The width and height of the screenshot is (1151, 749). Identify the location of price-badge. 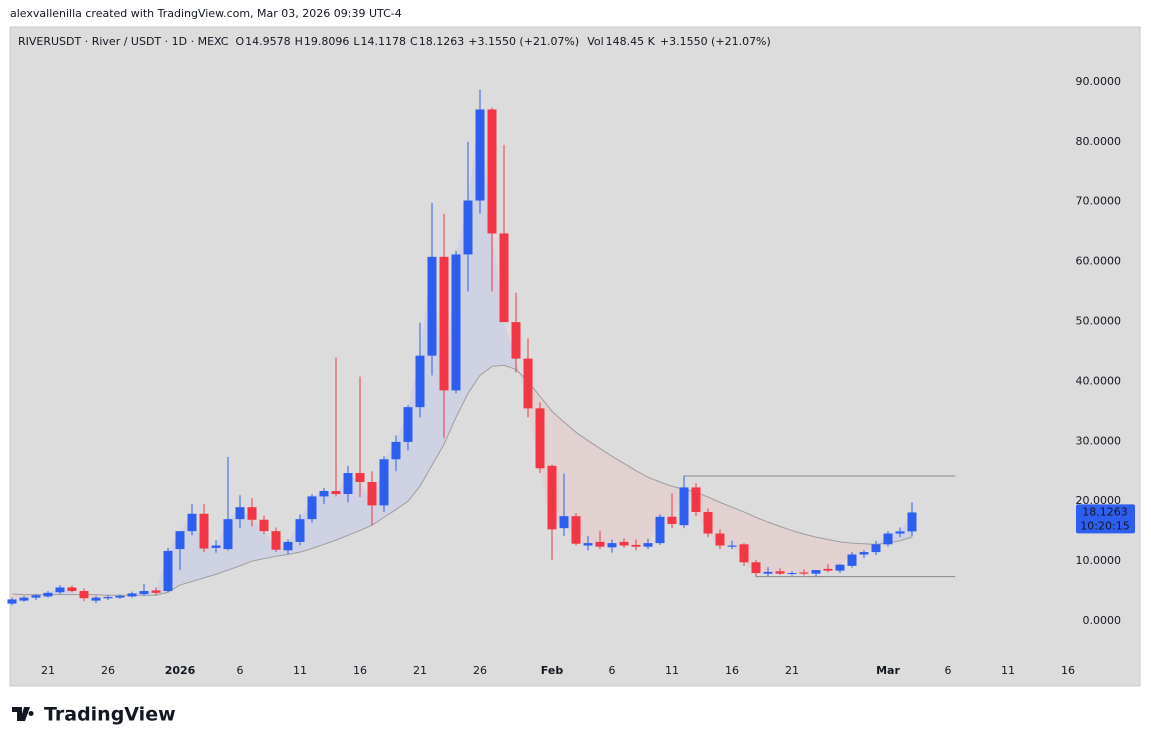
(1105, 519).